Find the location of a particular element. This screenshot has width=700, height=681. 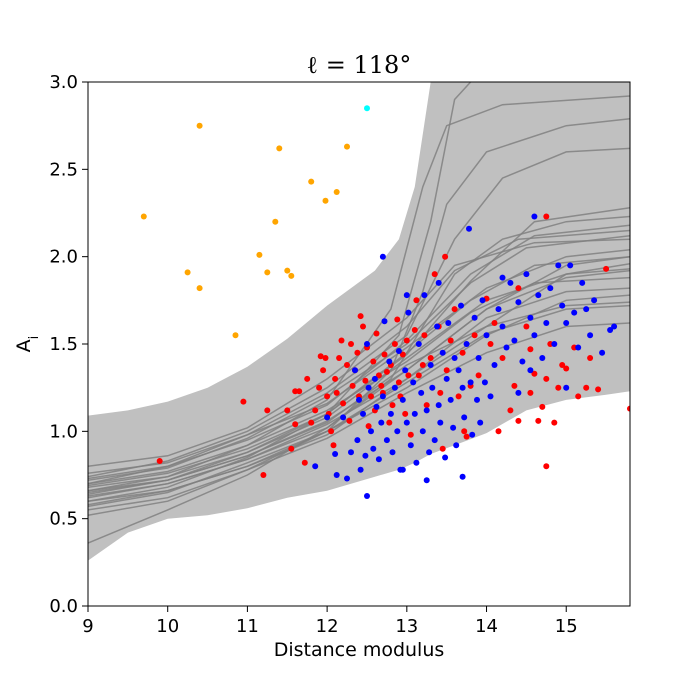

y-axis-label: Ai is located at coordinates (27, 344).